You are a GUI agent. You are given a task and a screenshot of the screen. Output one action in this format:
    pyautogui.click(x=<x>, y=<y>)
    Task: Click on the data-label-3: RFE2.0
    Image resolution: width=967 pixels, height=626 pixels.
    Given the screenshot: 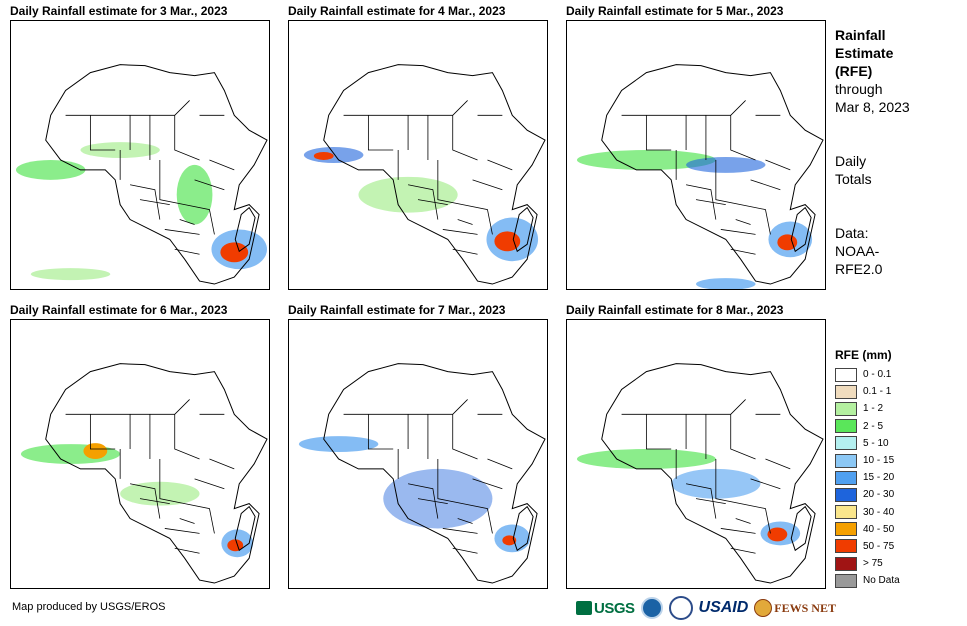 What is the action you would take?
    pyautogui.click(x=859, y=269)
    